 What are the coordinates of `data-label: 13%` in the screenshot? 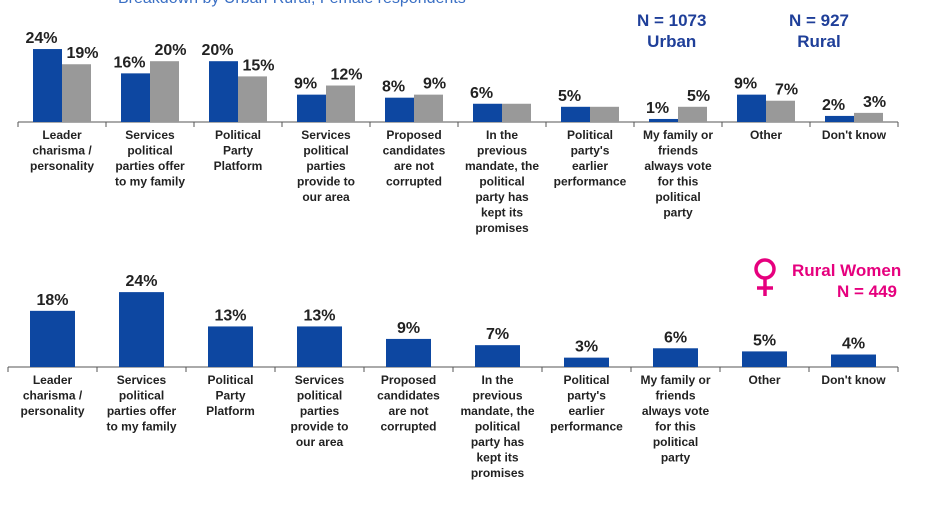 It's located at (230, 315).